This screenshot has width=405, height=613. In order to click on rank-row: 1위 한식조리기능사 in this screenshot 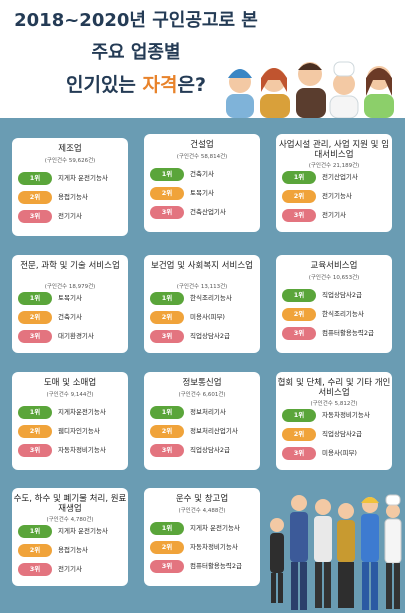, I will do `click(203, 298)`.